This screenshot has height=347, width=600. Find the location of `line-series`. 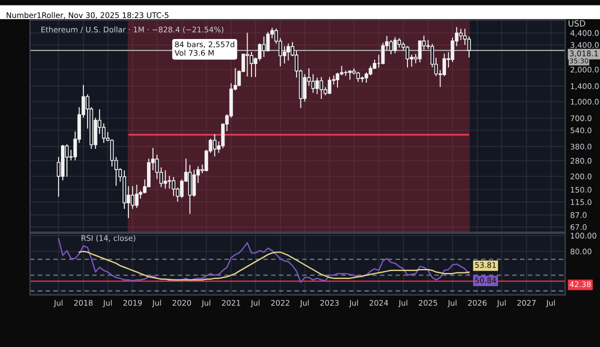

line-series is located at coordinates (274, 265).